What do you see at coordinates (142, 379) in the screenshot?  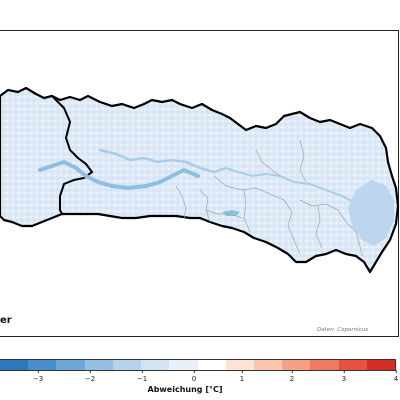 I see `tick-text: −1` at bounding box center [142, 379].